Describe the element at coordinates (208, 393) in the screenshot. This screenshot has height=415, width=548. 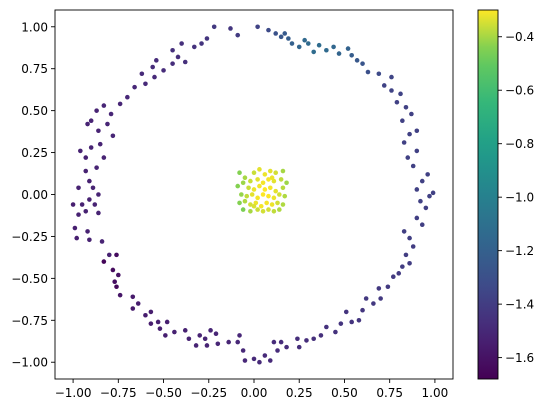
I see `x-tick-label: −0.25` at that location.